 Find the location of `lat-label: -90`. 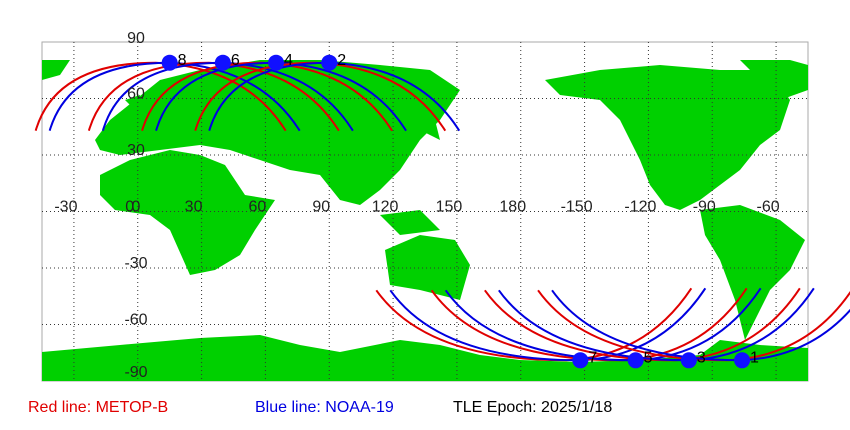

lat-label: -90 is located at coordinates (135, 372).